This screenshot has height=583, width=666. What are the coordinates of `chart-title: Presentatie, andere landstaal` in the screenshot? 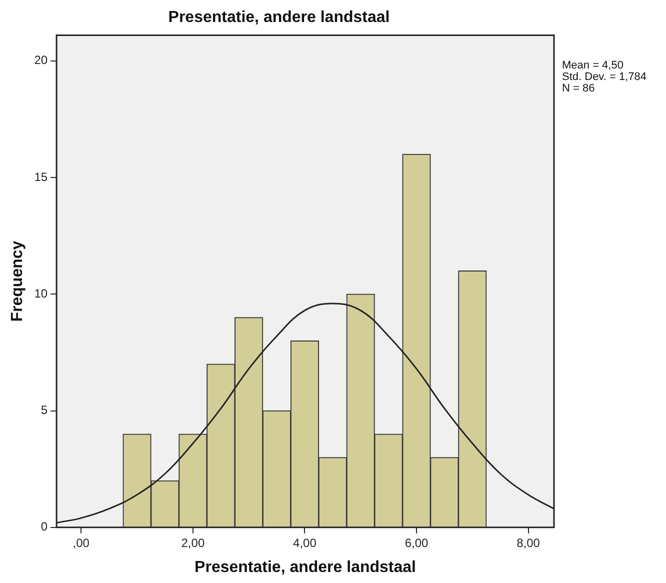 It's located at (279, 17).